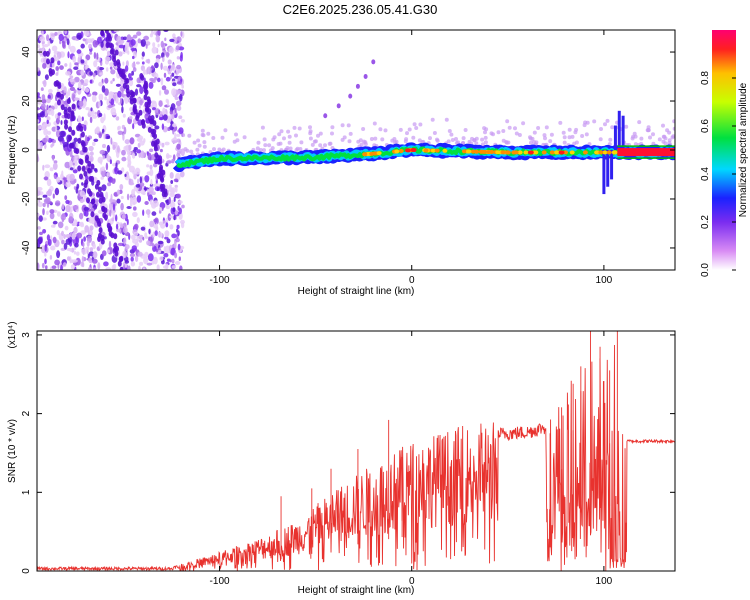 This screenshot has height=600, width=750. What do you see at coordinates (12, 334) in the screenshot?
I see `y-multiplier-label: (x10⁴)` at bounding box center [12, 334].